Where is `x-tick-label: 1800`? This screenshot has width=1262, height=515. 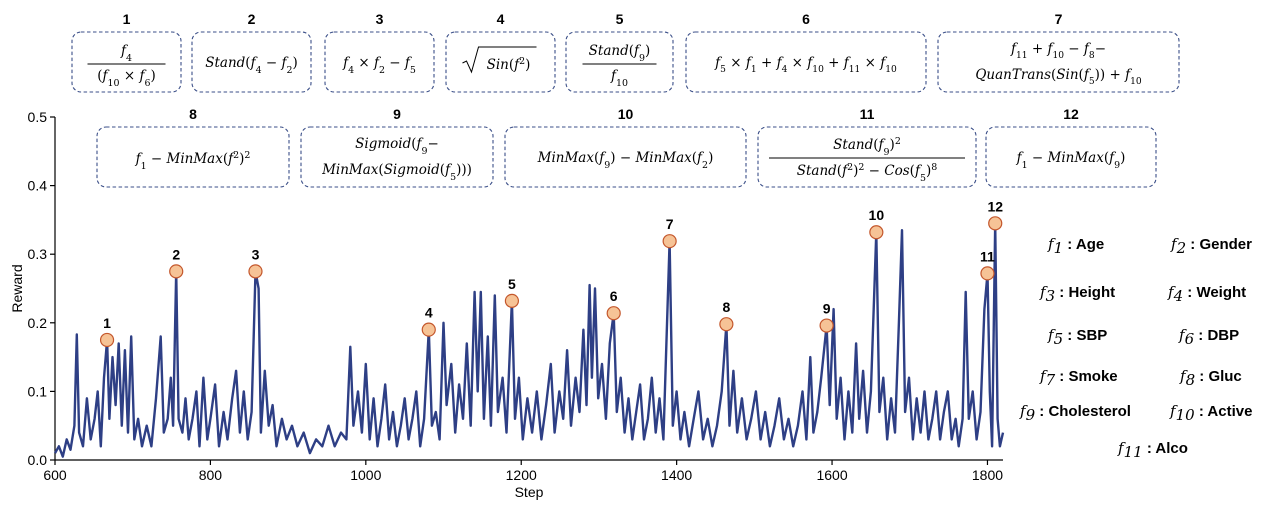 x-tick-label: 1800 is located at coordinates (987, 475).